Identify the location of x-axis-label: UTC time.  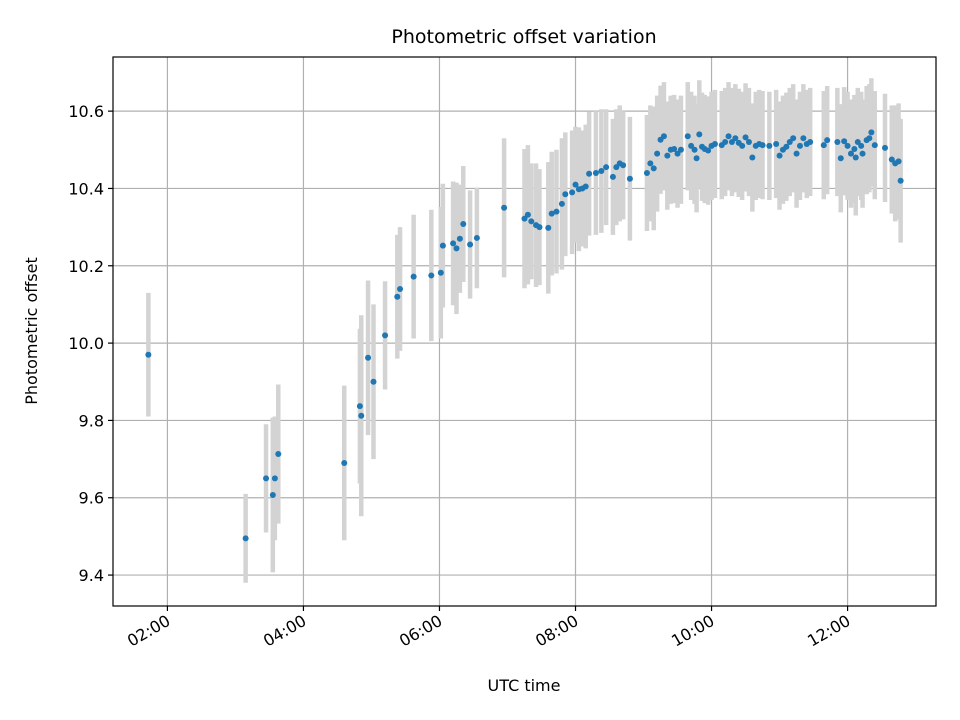
(524, 685).